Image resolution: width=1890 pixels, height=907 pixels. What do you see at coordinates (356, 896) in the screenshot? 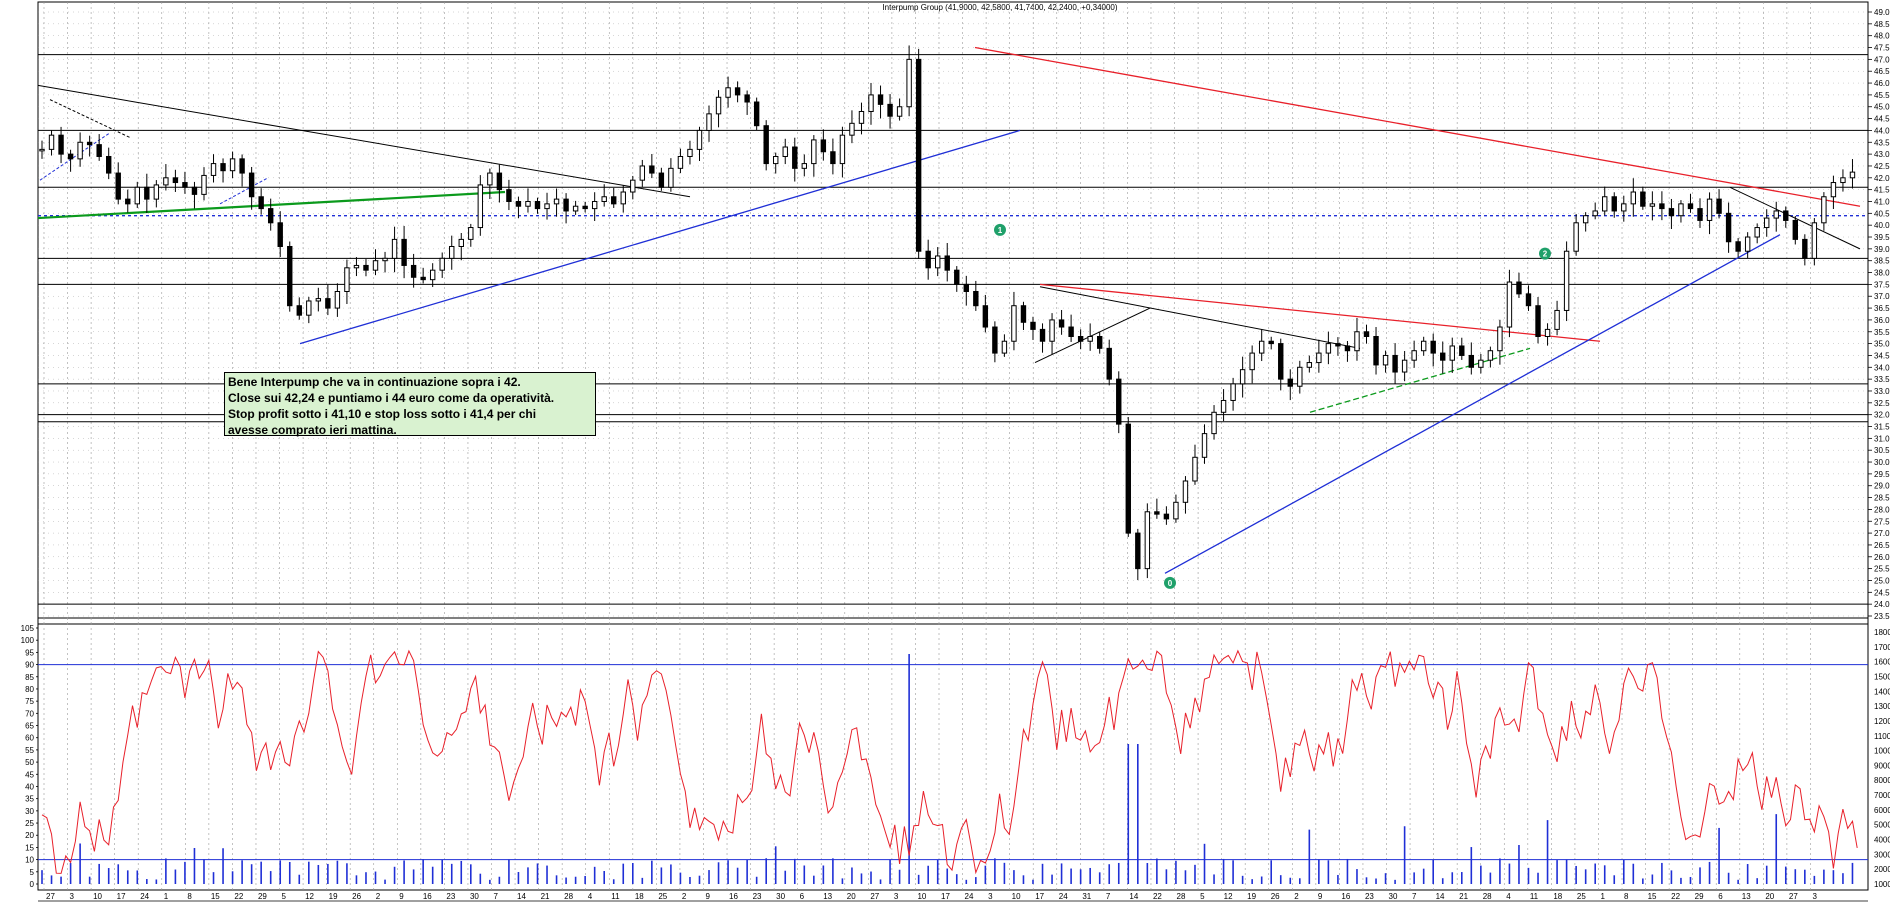
I see `x-day-tick: 26` at bounding box center [356, 896].